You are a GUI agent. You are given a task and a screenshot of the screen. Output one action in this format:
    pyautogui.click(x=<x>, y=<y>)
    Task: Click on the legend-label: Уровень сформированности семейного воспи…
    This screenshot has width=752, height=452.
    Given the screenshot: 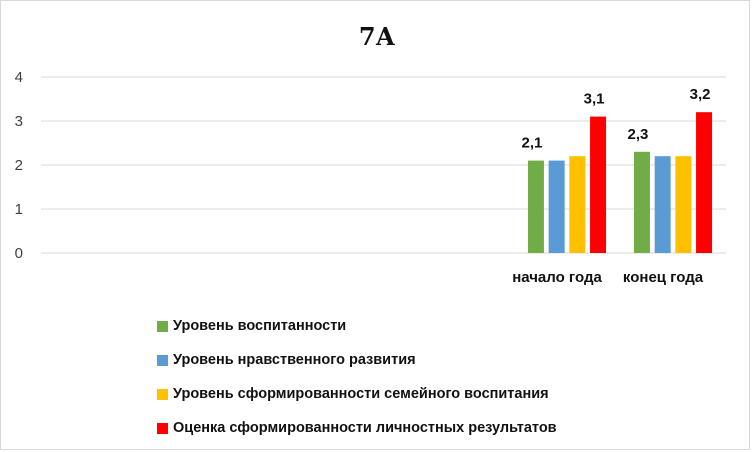 What is the action you would take?
    pyautogui.click(x=361, y=394)
    